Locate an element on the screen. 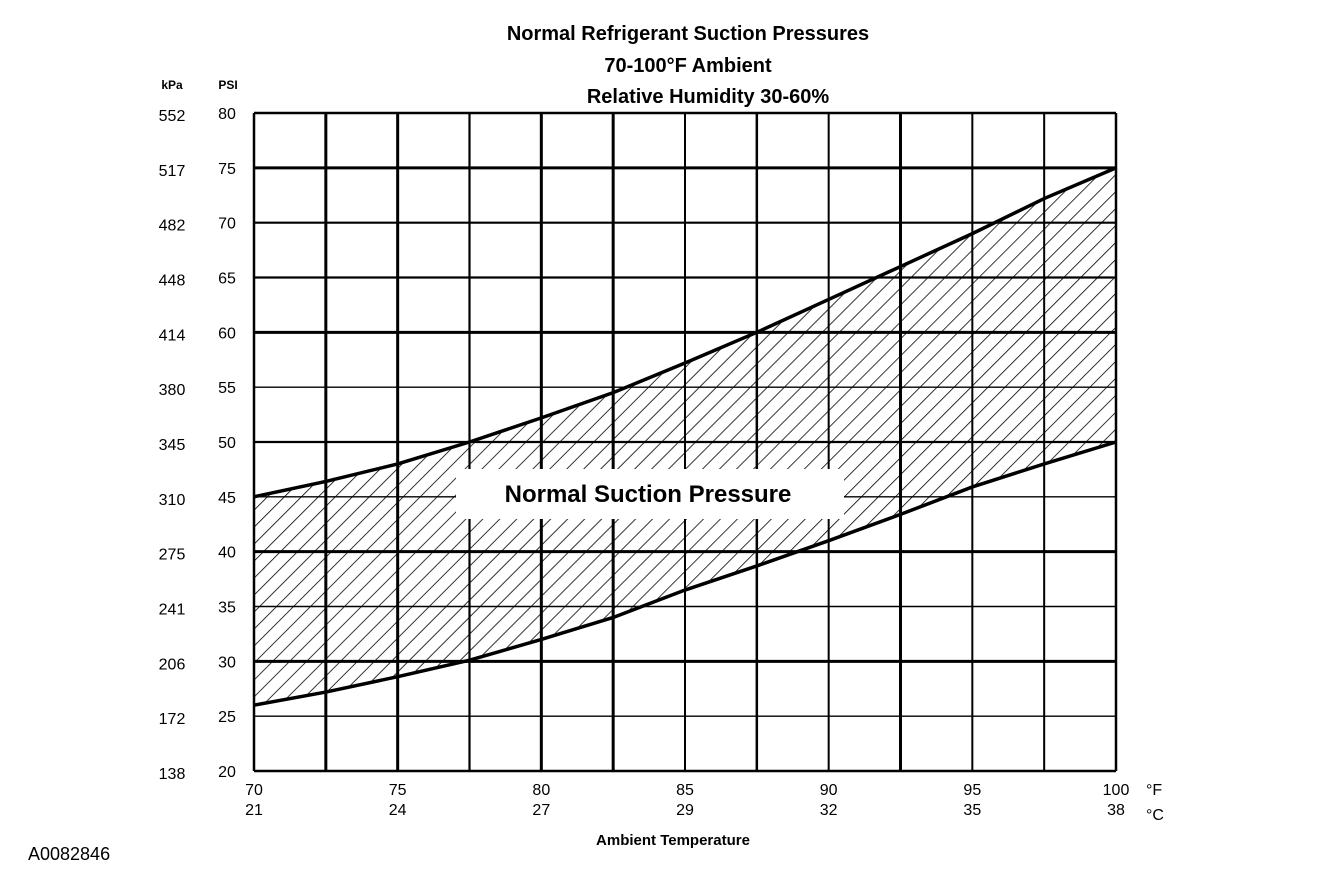  x-tick-c: 21 is located at coordinates (254, 810).